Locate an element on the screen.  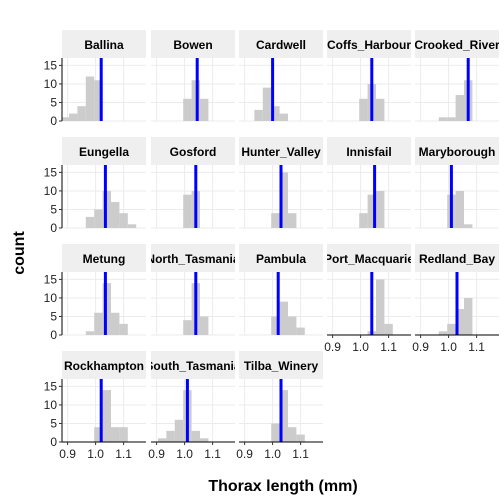
facet-coffs-harbour: Coffs_Harbour is located at coordinates (369, 76).